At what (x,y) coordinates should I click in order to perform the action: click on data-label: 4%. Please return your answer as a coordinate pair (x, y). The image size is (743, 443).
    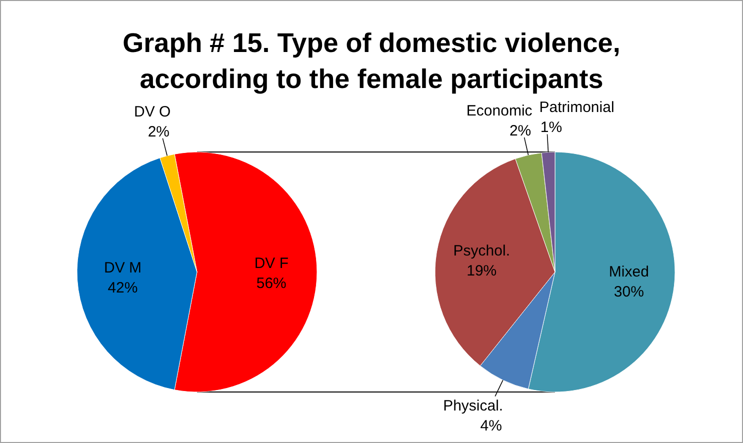
    Looking at the image, I should click on (491, 425).